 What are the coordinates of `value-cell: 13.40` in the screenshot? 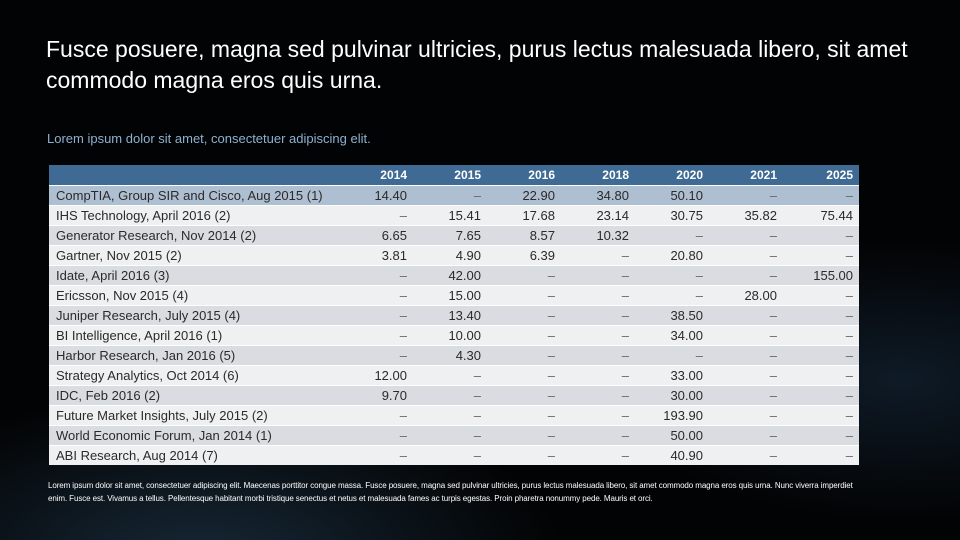 It's located at (450, 315).